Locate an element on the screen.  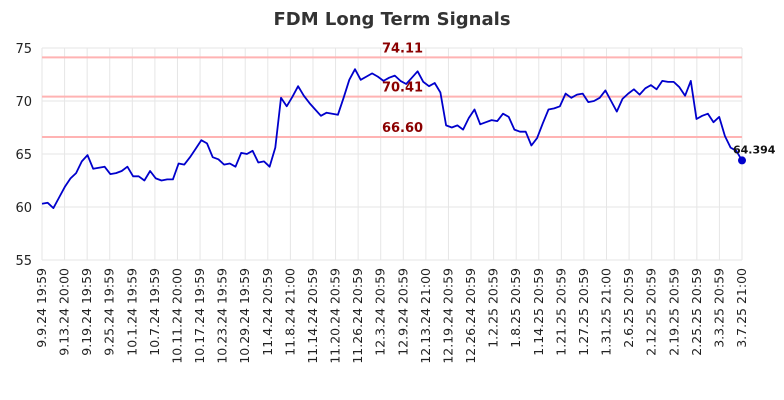
x-tick-label: 10.29.24 19:59 is located at coordinates (244, 316).